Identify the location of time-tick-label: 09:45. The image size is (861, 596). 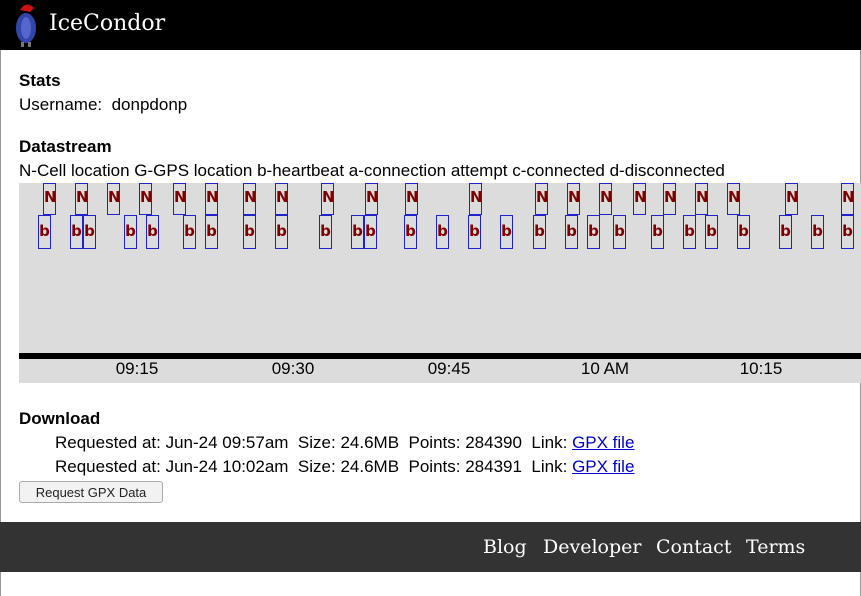
(449, 368).